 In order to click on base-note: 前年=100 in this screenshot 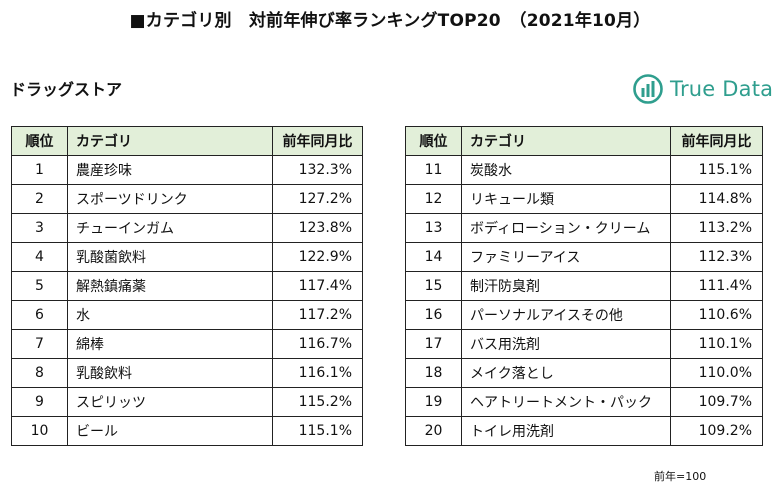, I will do `click(680, 476)`.